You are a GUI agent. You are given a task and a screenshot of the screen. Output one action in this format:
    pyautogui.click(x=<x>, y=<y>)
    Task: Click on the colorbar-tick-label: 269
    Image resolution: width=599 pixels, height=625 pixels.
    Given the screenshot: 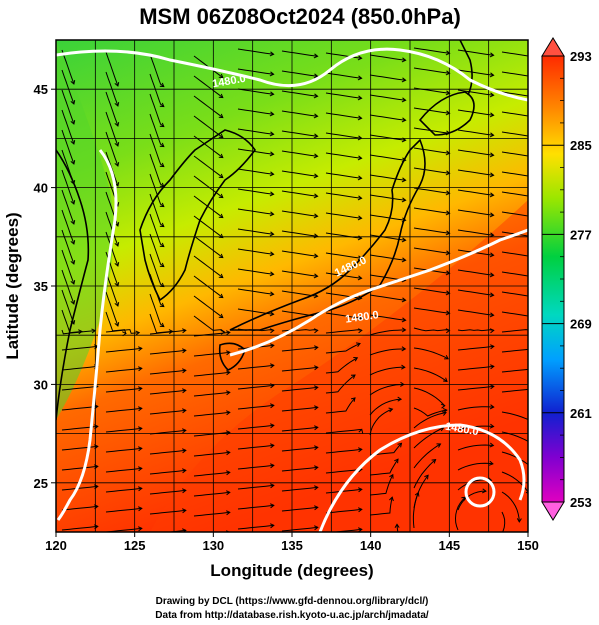 What is the action you would take?
    pyautogui.click(x=581, y=324)
    